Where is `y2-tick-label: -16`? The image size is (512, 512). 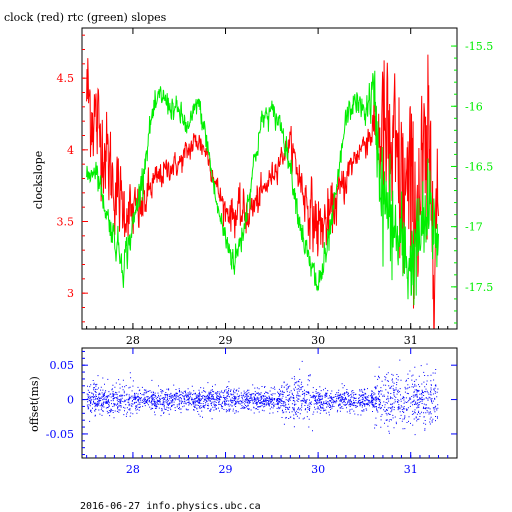 y2-tick-label: -16 is located at coordinates (474, 106).